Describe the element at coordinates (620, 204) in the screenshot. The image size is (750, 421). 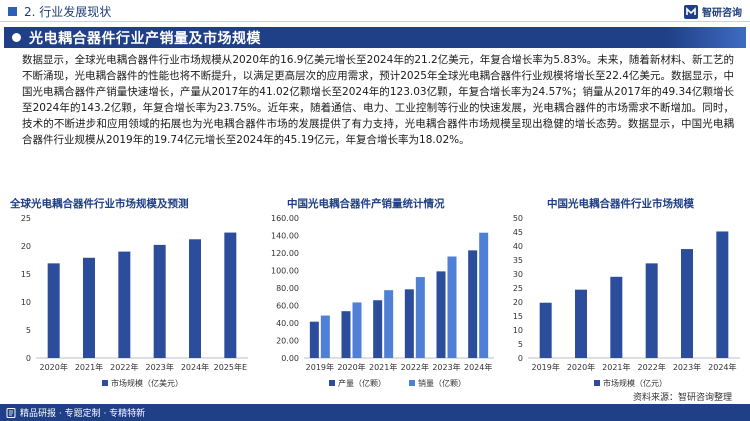
I see `chart3-title: 中国光电耦合器件行业市场规模` at that location.